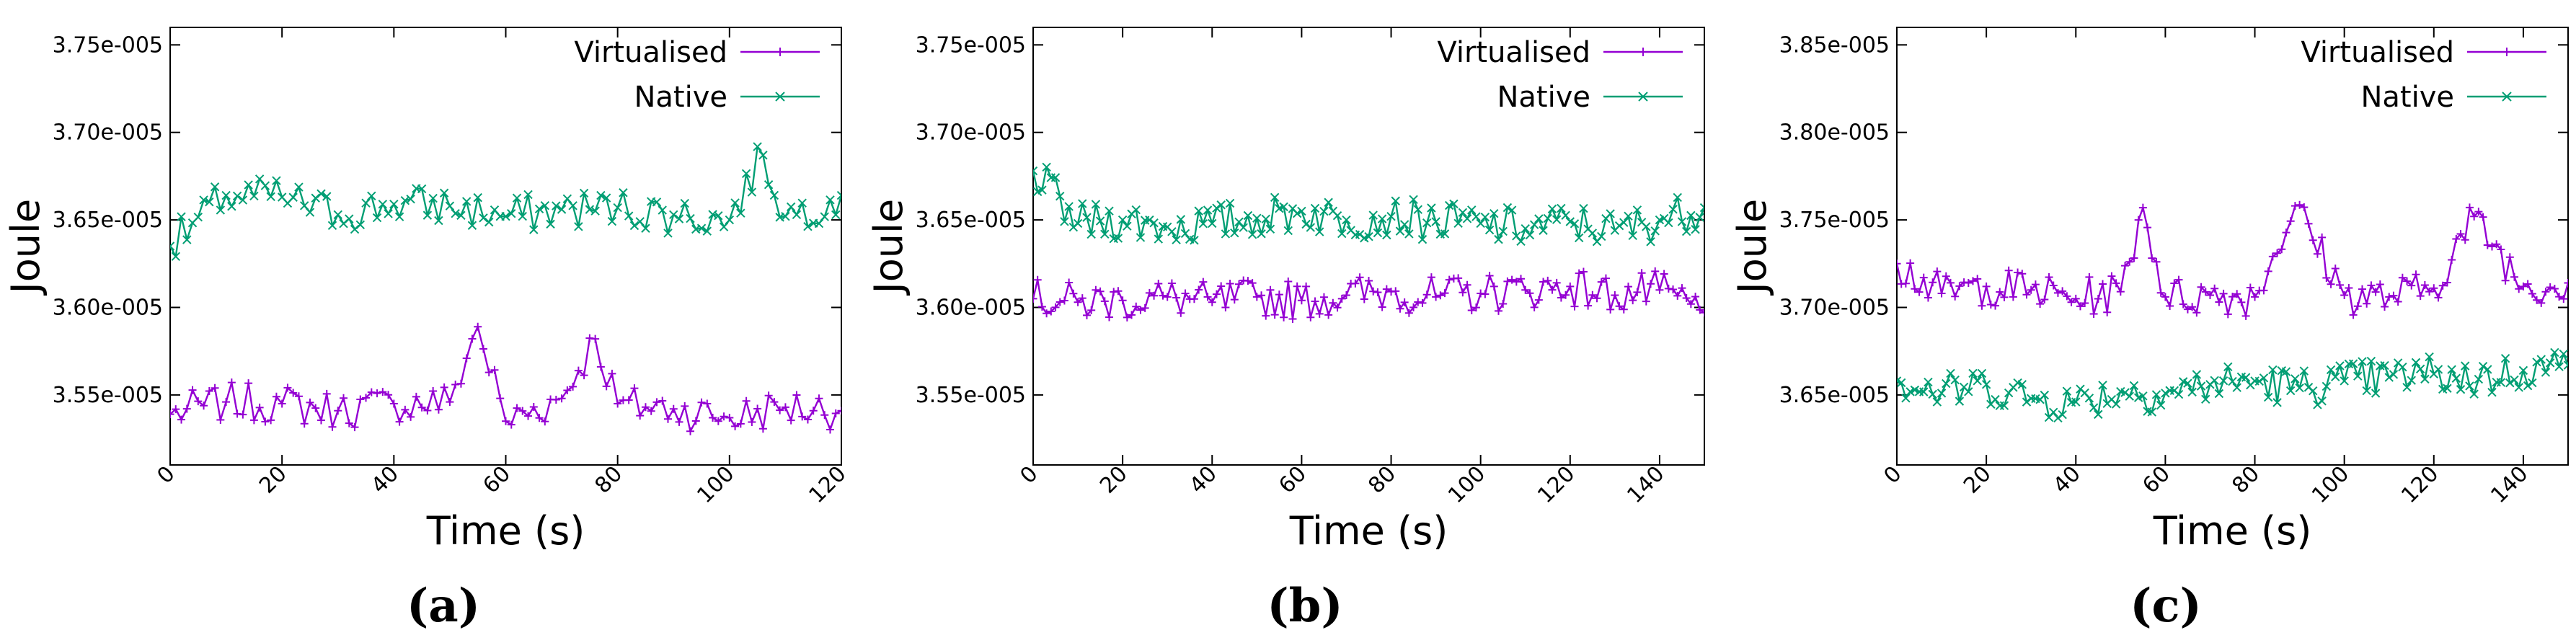 The image size is (2576, 643). Describe the element at coordinates (971, 220) in the screenshot. I see `y-tick-label: 3.65e-005` at that location.